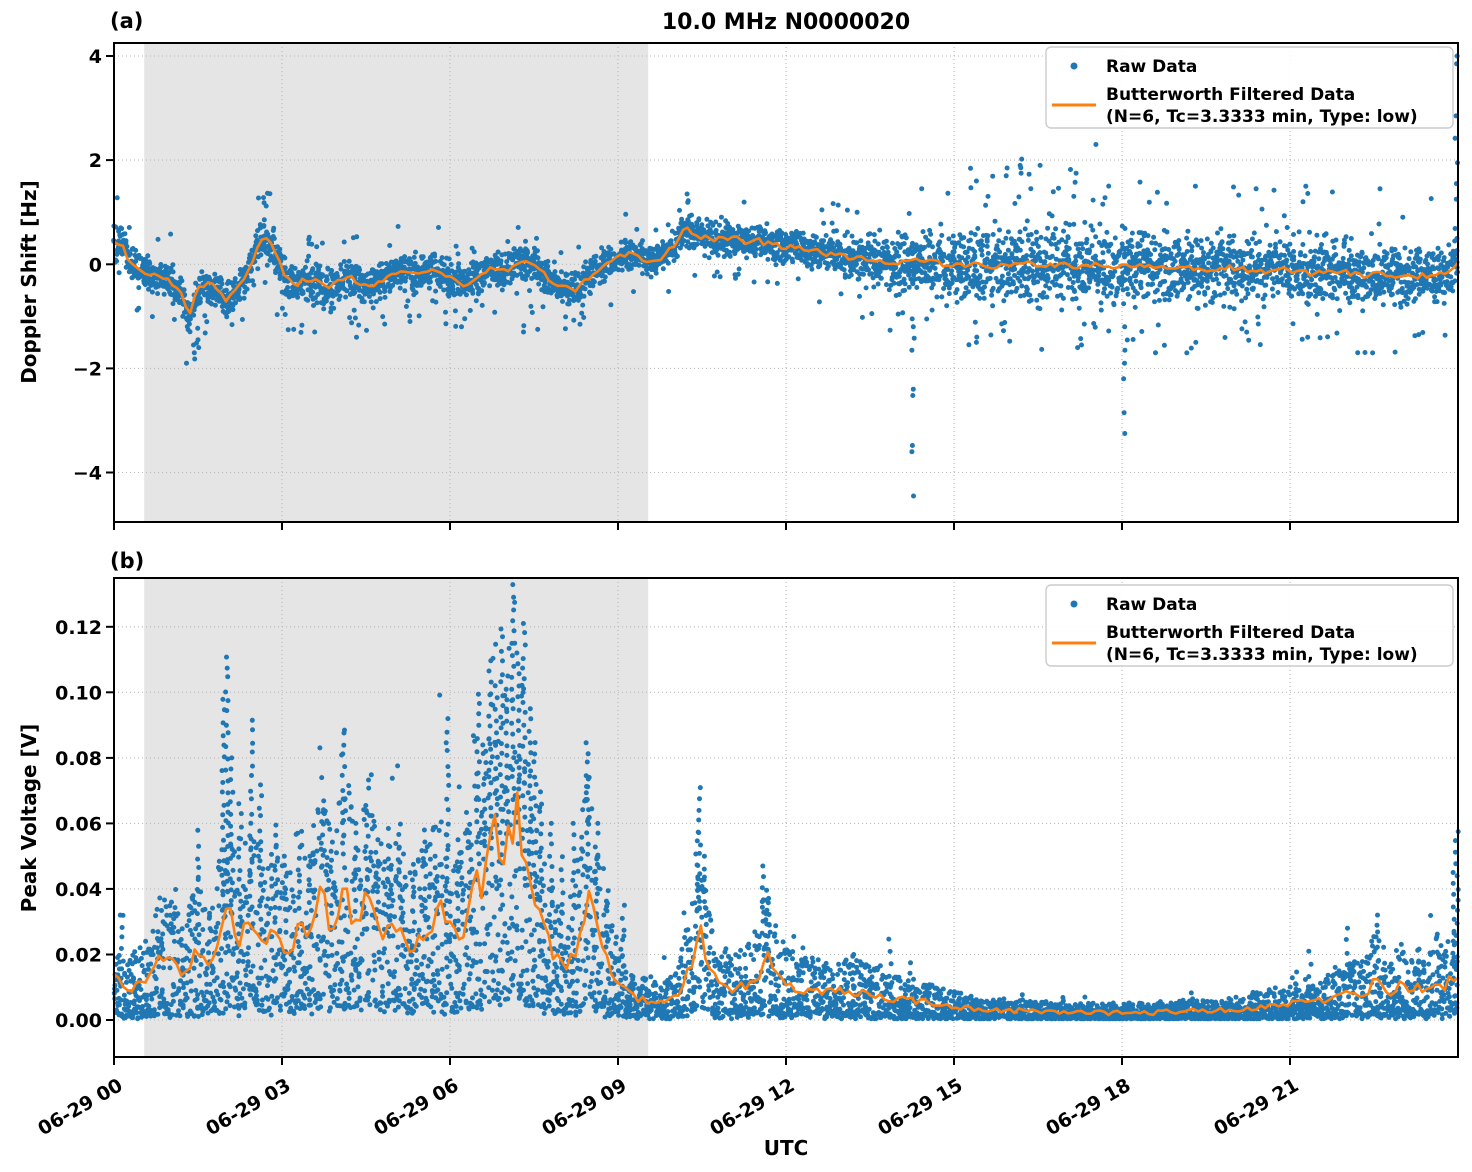  Describe the element at coordinates (920, 1107) in the screenshot. I see `x-tick-label: 06-29 15` at that location.